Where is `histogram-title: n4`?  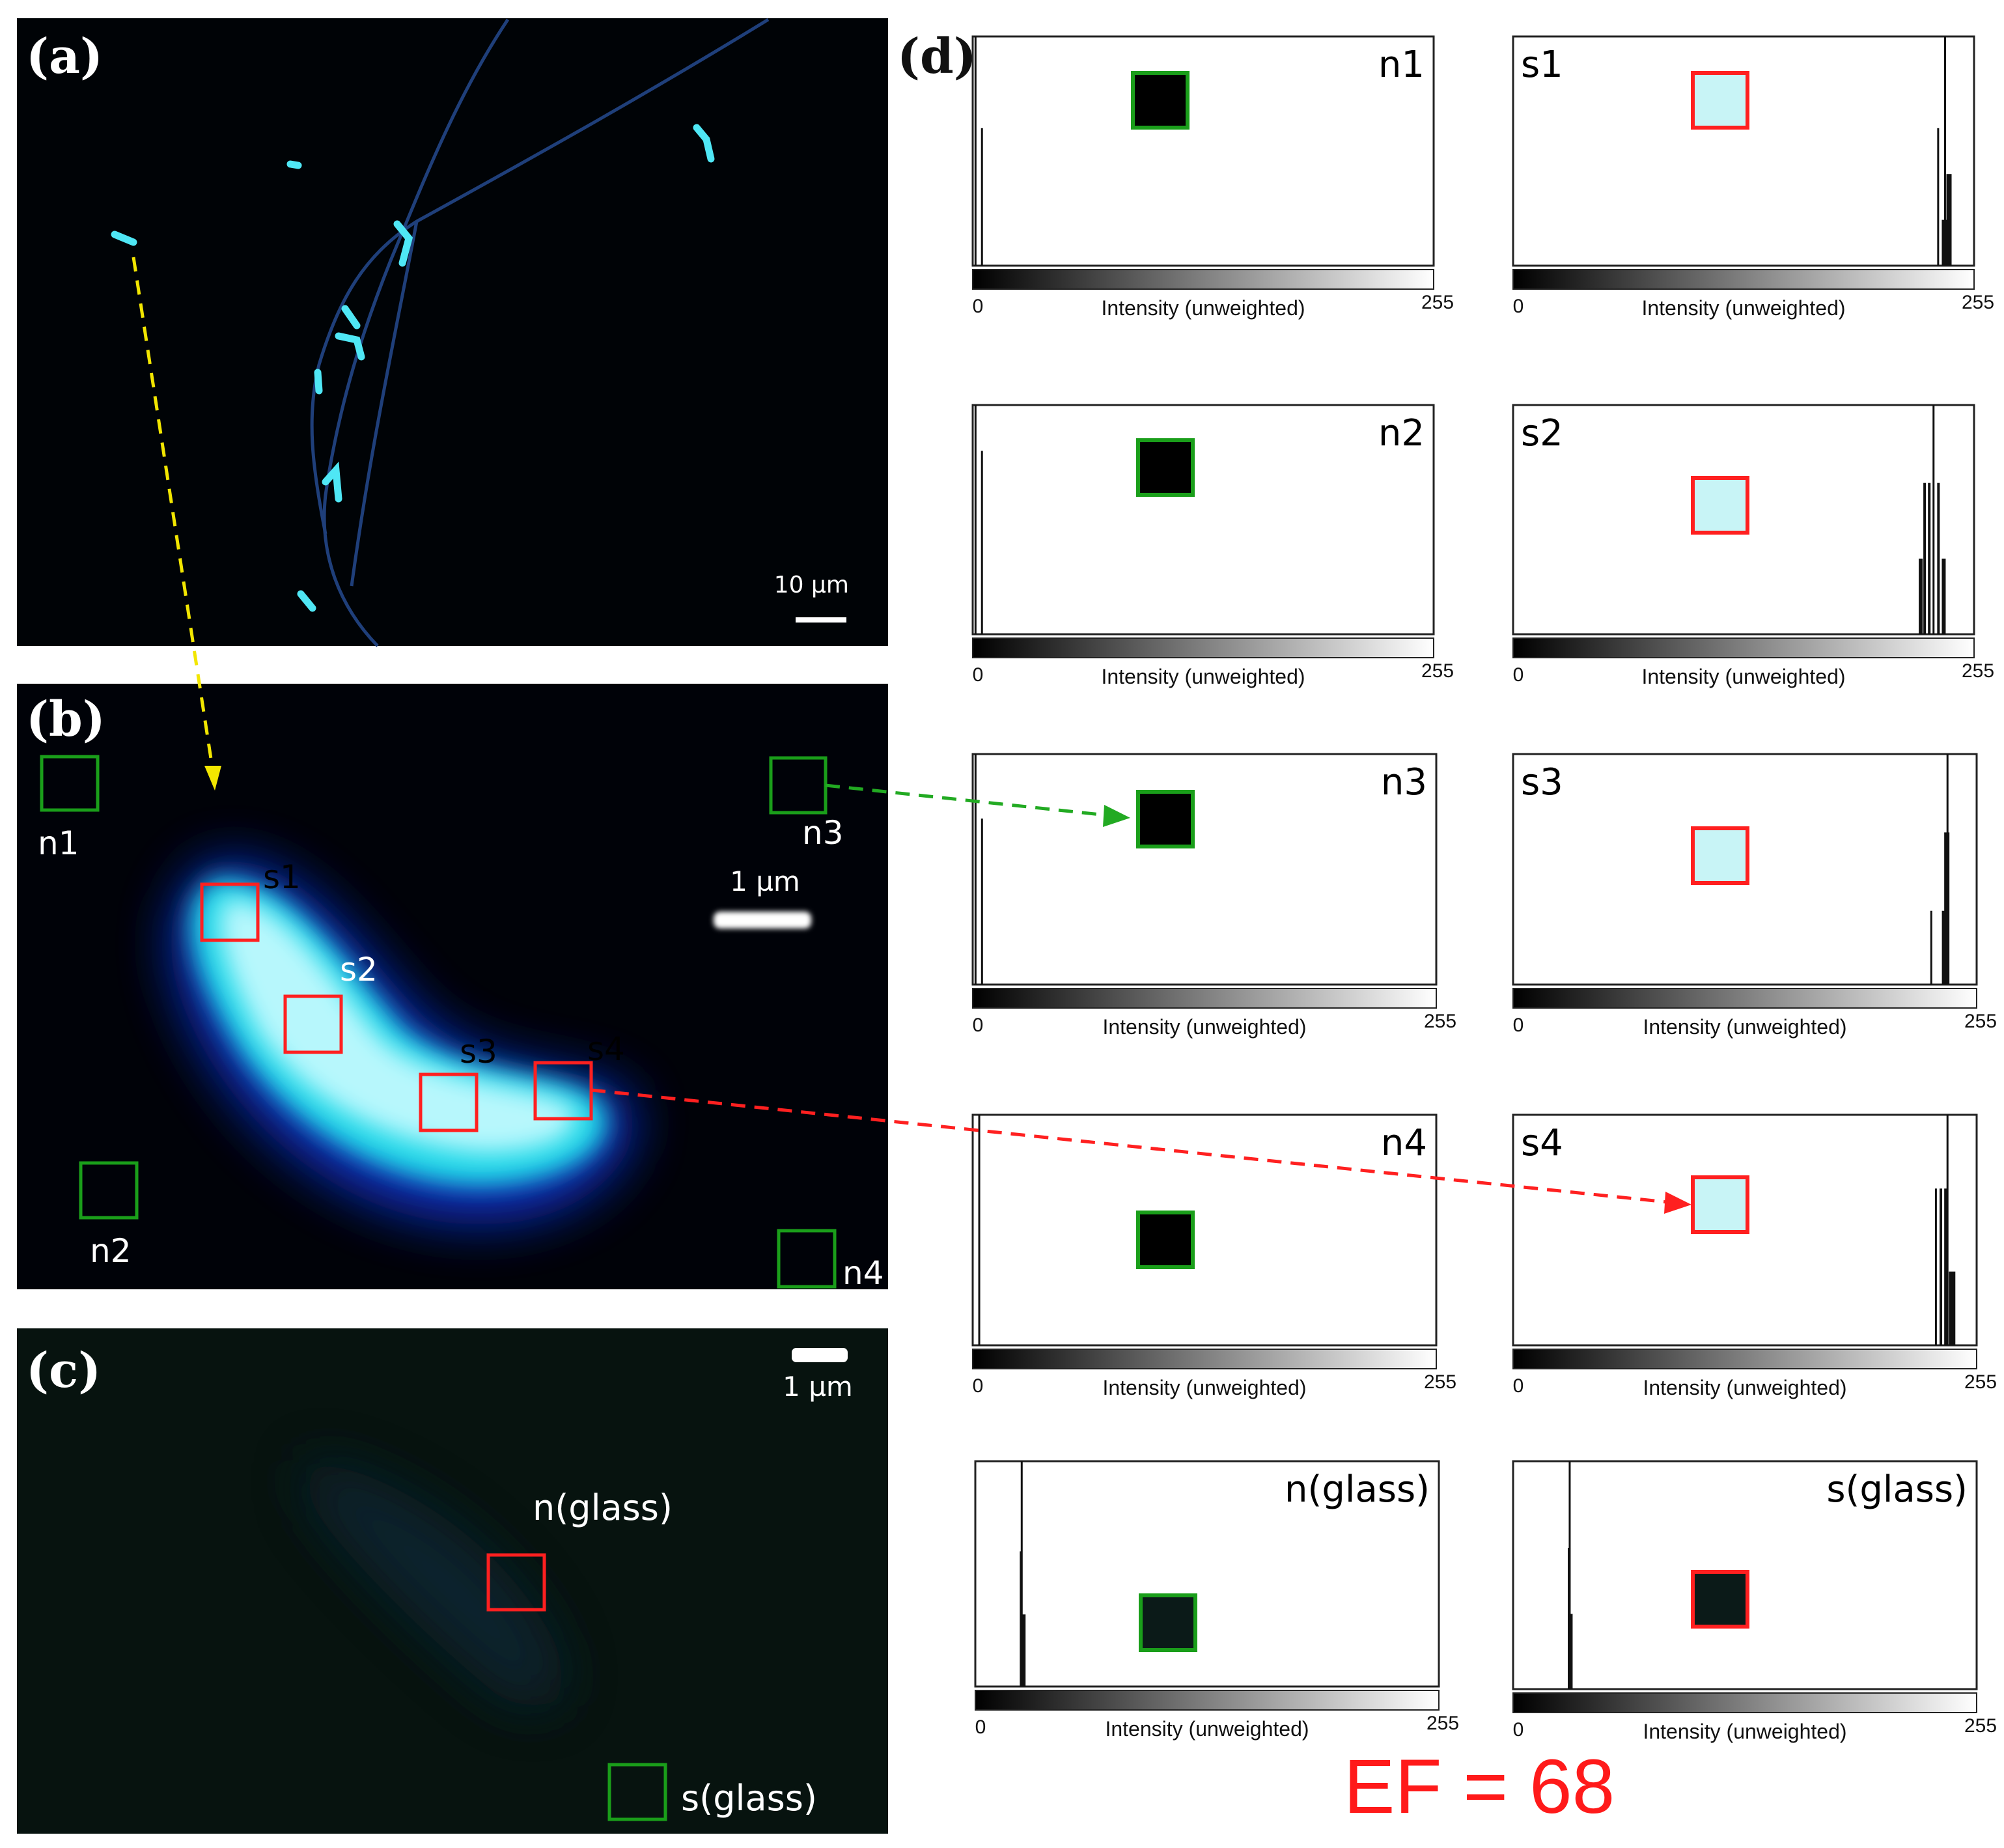 histogram-title: n4 is located at coordinates (1404, 1143).